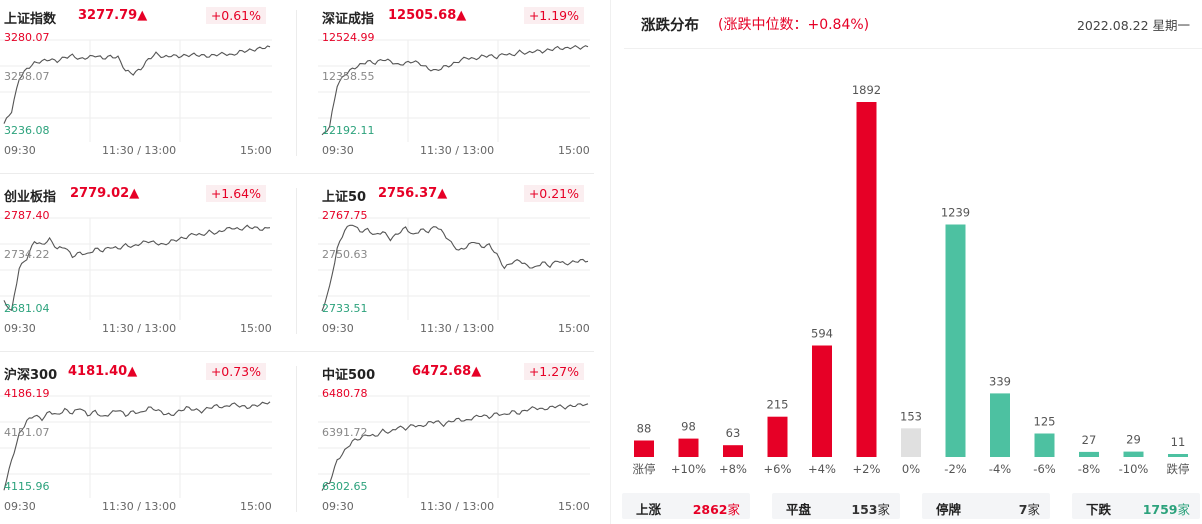 The width and height of the screenshot is (1202, 524). What do you see at coordinates (1044, 469) in the screenshot?
I see `bar-category-label: -6%` at bounding box center [1044, 469].